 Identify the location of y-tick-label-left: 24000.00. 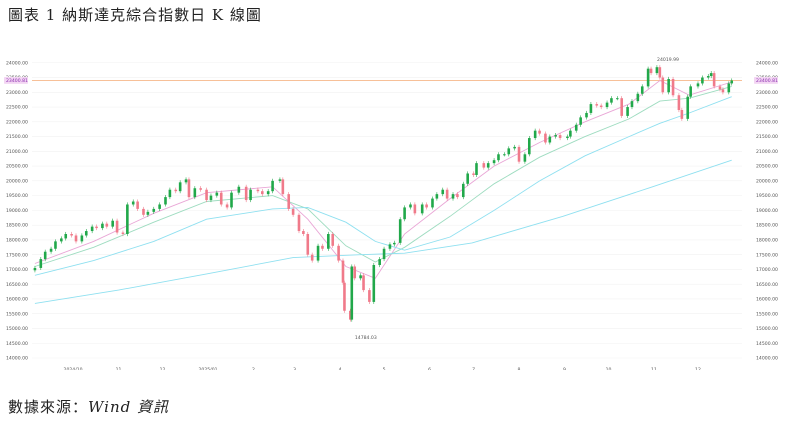
(17, 63).